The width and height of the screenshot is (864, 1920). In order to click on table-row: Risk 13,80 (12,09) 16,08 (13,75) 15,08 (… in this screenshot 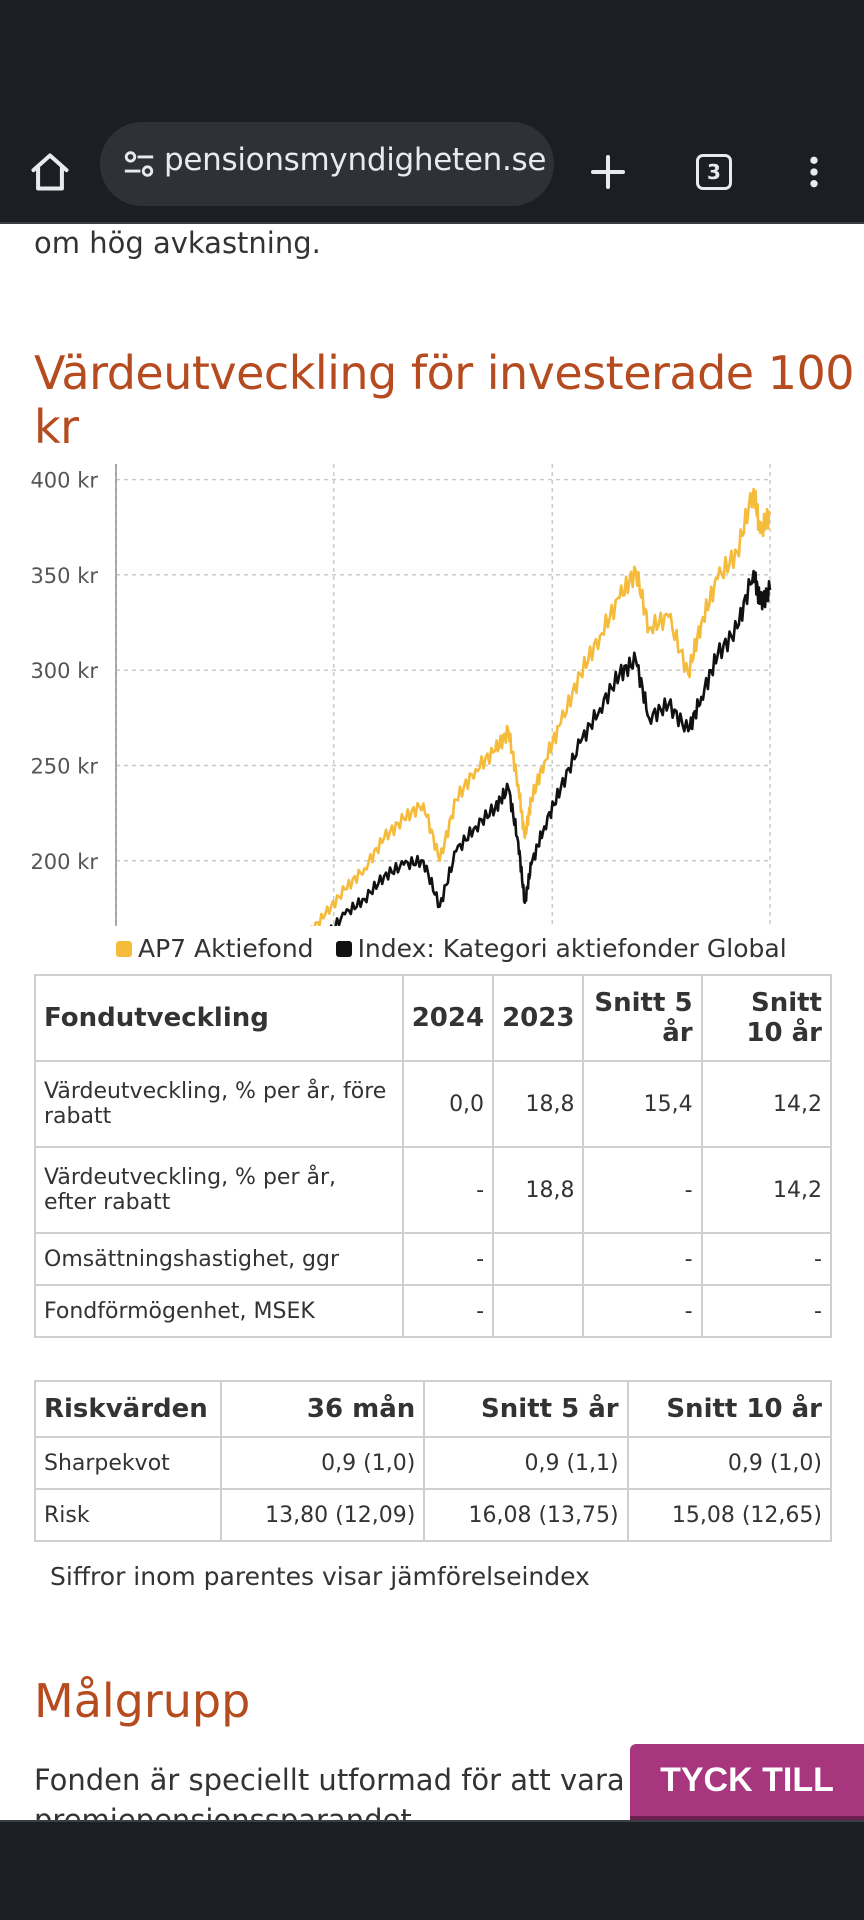, I will do `click(433, 1515)`.